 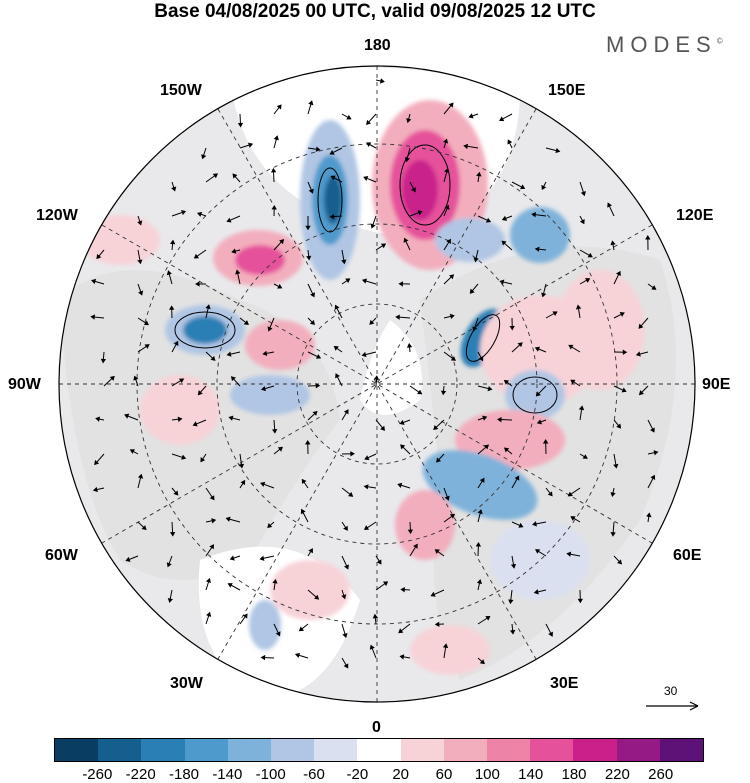 I want to click on colorbar-tick-label: 140, so click(x=531, y=774).